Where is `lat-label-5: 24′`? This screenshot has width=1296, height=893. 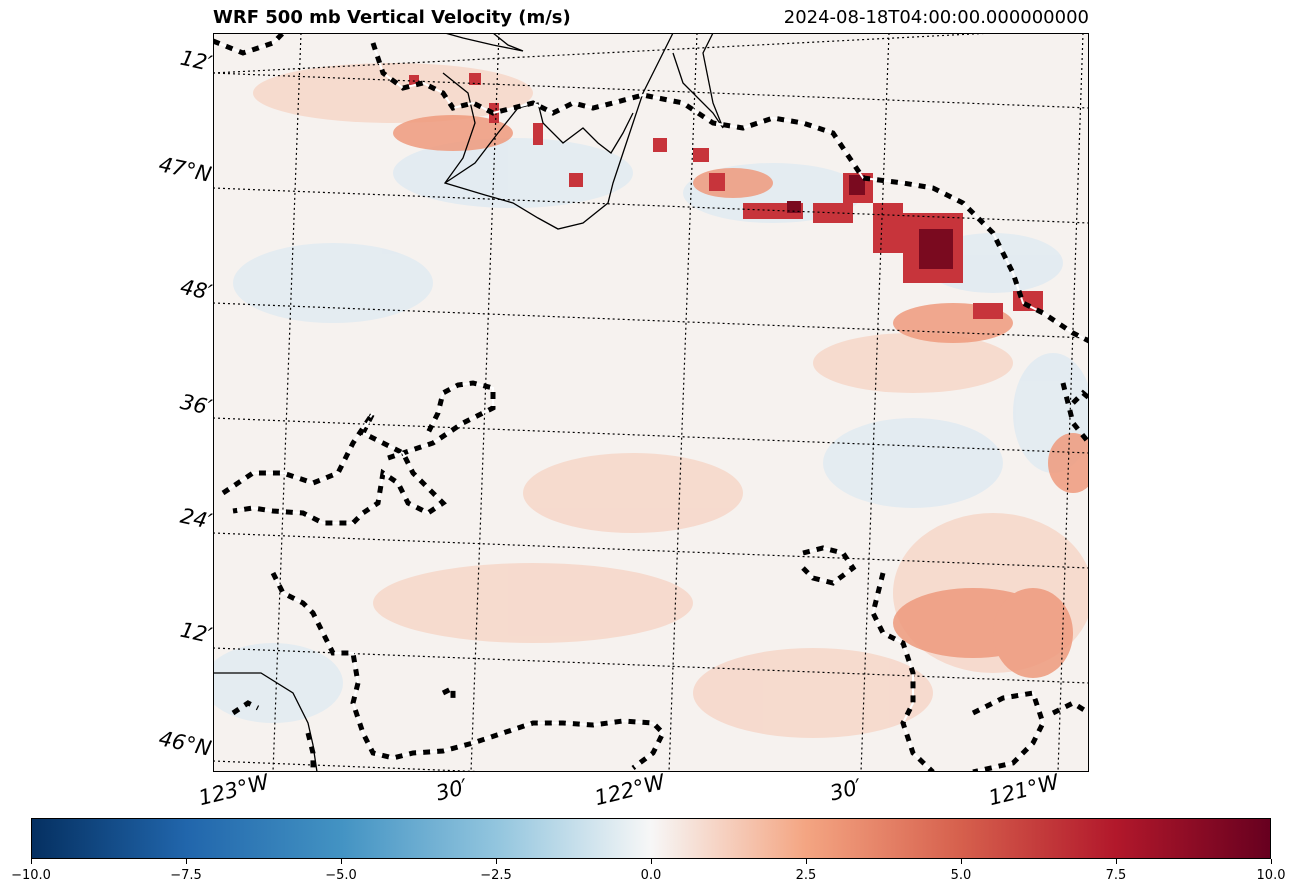 lat-label-5: 24′ is located at coordinates (195, 518).